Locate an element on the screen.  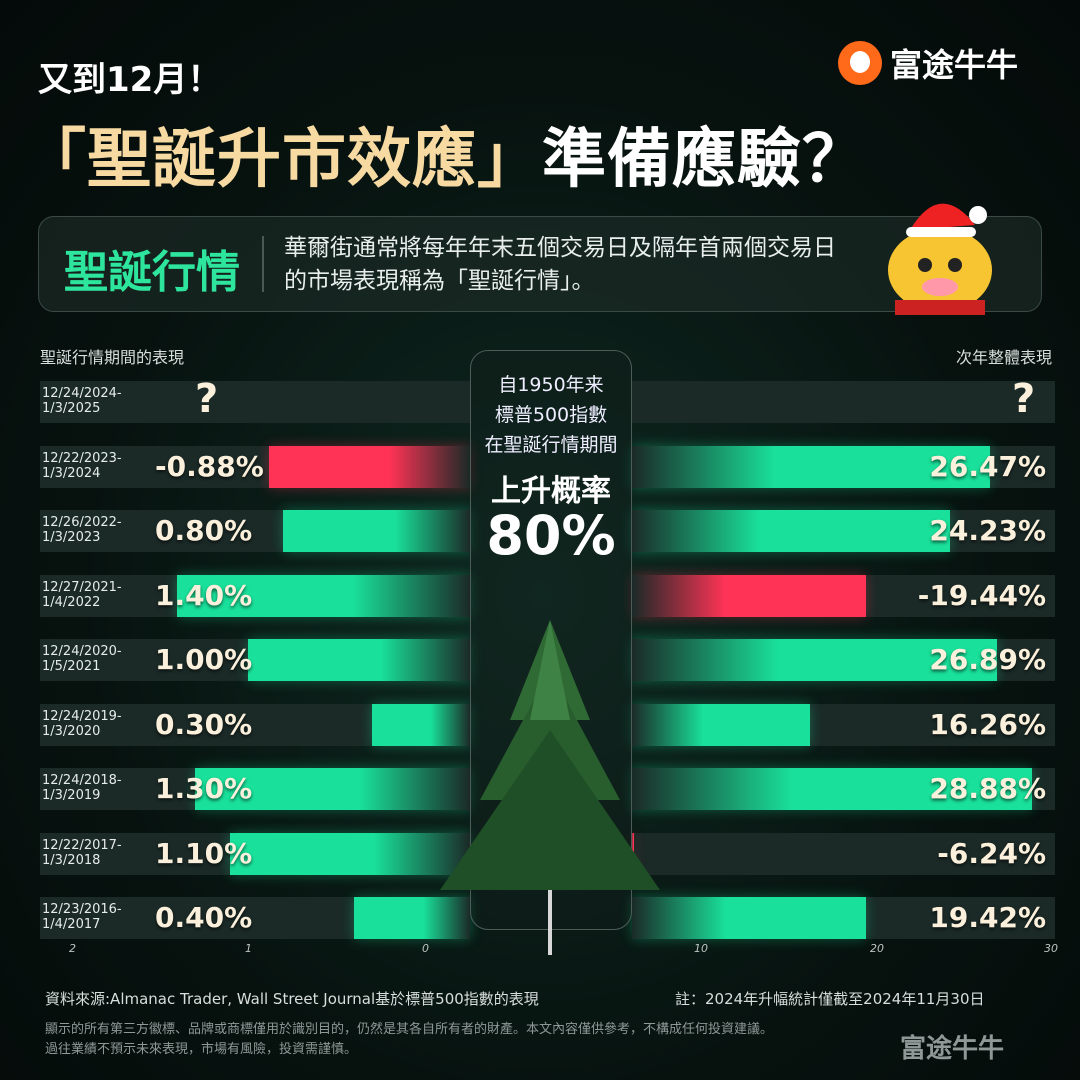
row-date-label: 12/27/2021- 1/4/2022 is located at coordinates (82, 594).